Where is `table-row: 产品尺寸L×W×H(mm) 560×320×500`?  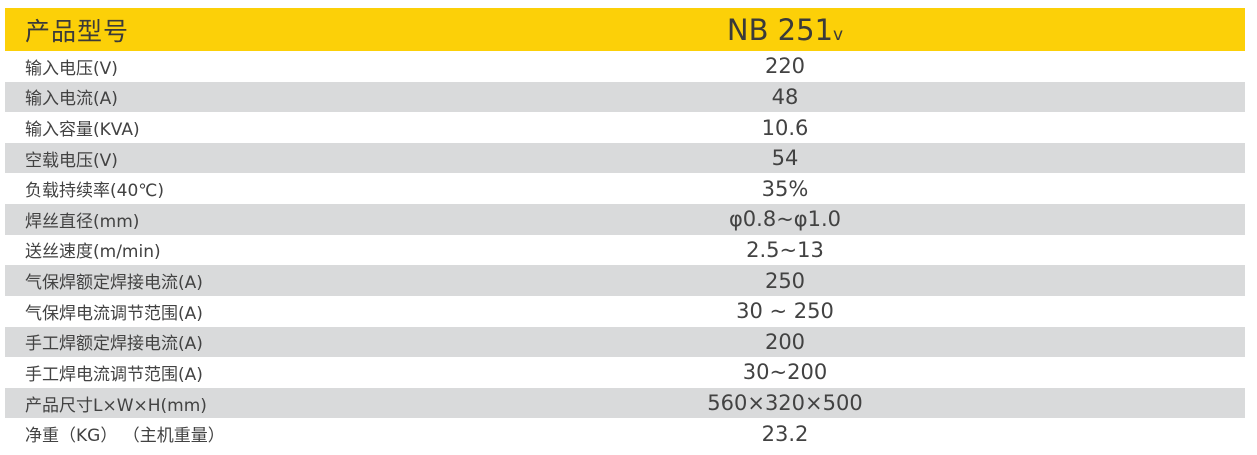 table-row: 产品尺寸L×W×H(mm) 560×320×500 is located at coordinates (625, 403).